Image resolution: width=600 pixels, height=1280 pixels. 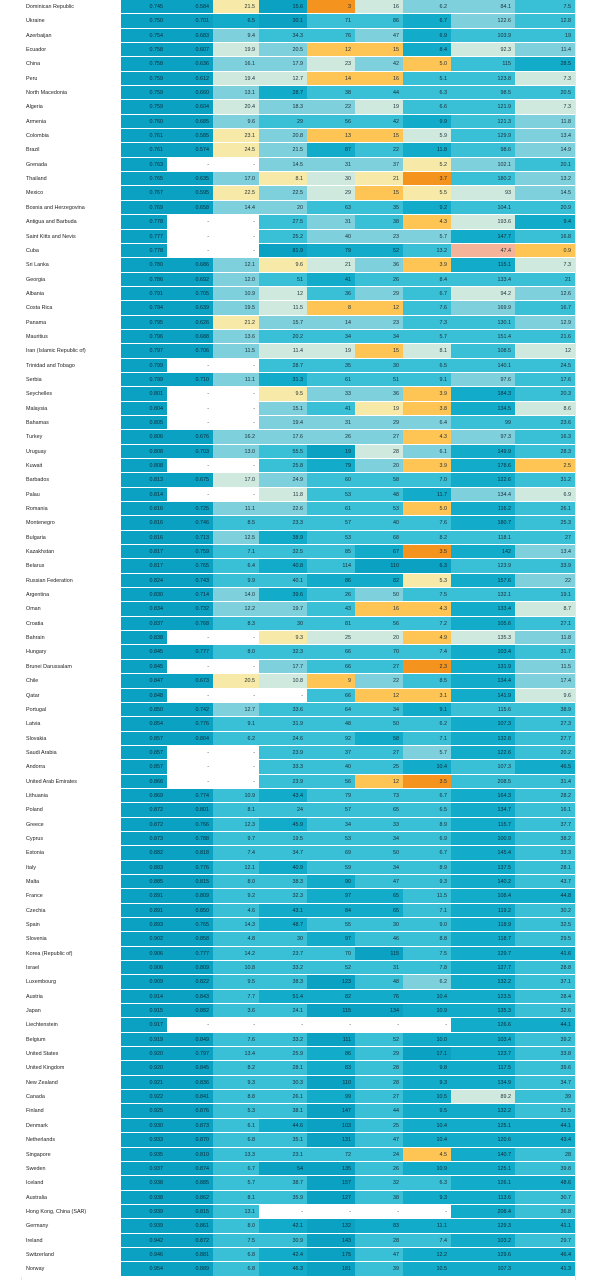 I want to click on country-cell: Barbados, so click(x=71, y=480).